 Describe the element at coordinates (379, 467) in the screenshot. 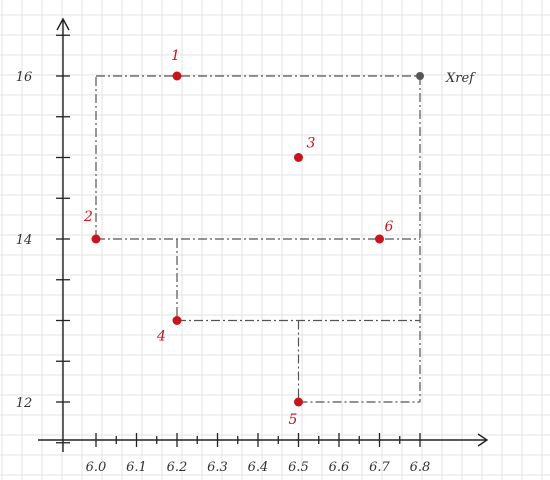

I see `x-tick-label: 6.7` at that location.